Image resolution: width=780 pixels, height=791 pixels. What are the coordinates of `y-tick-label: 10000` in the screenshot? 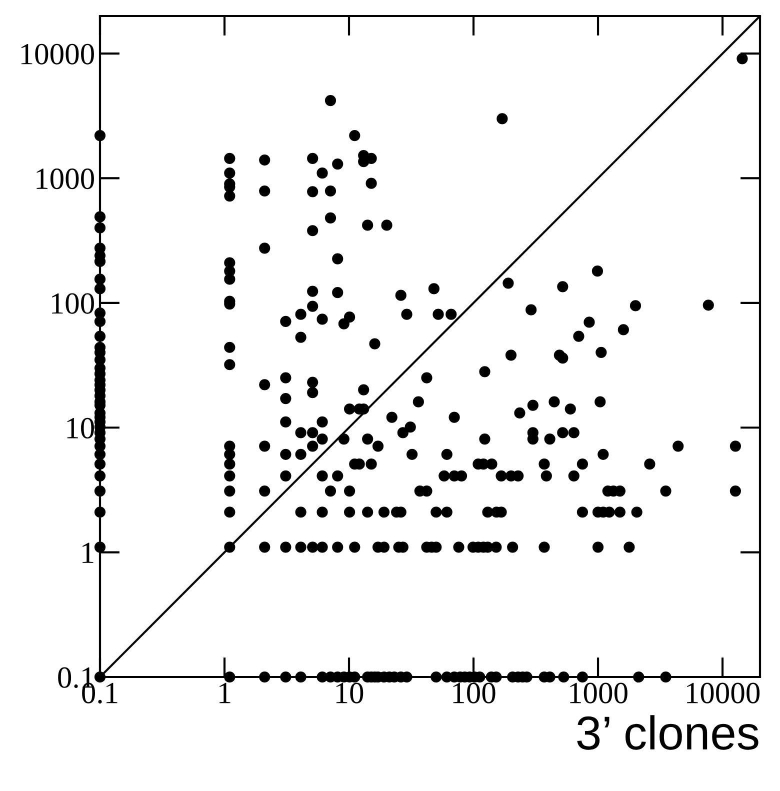 It's located at (57, 54).